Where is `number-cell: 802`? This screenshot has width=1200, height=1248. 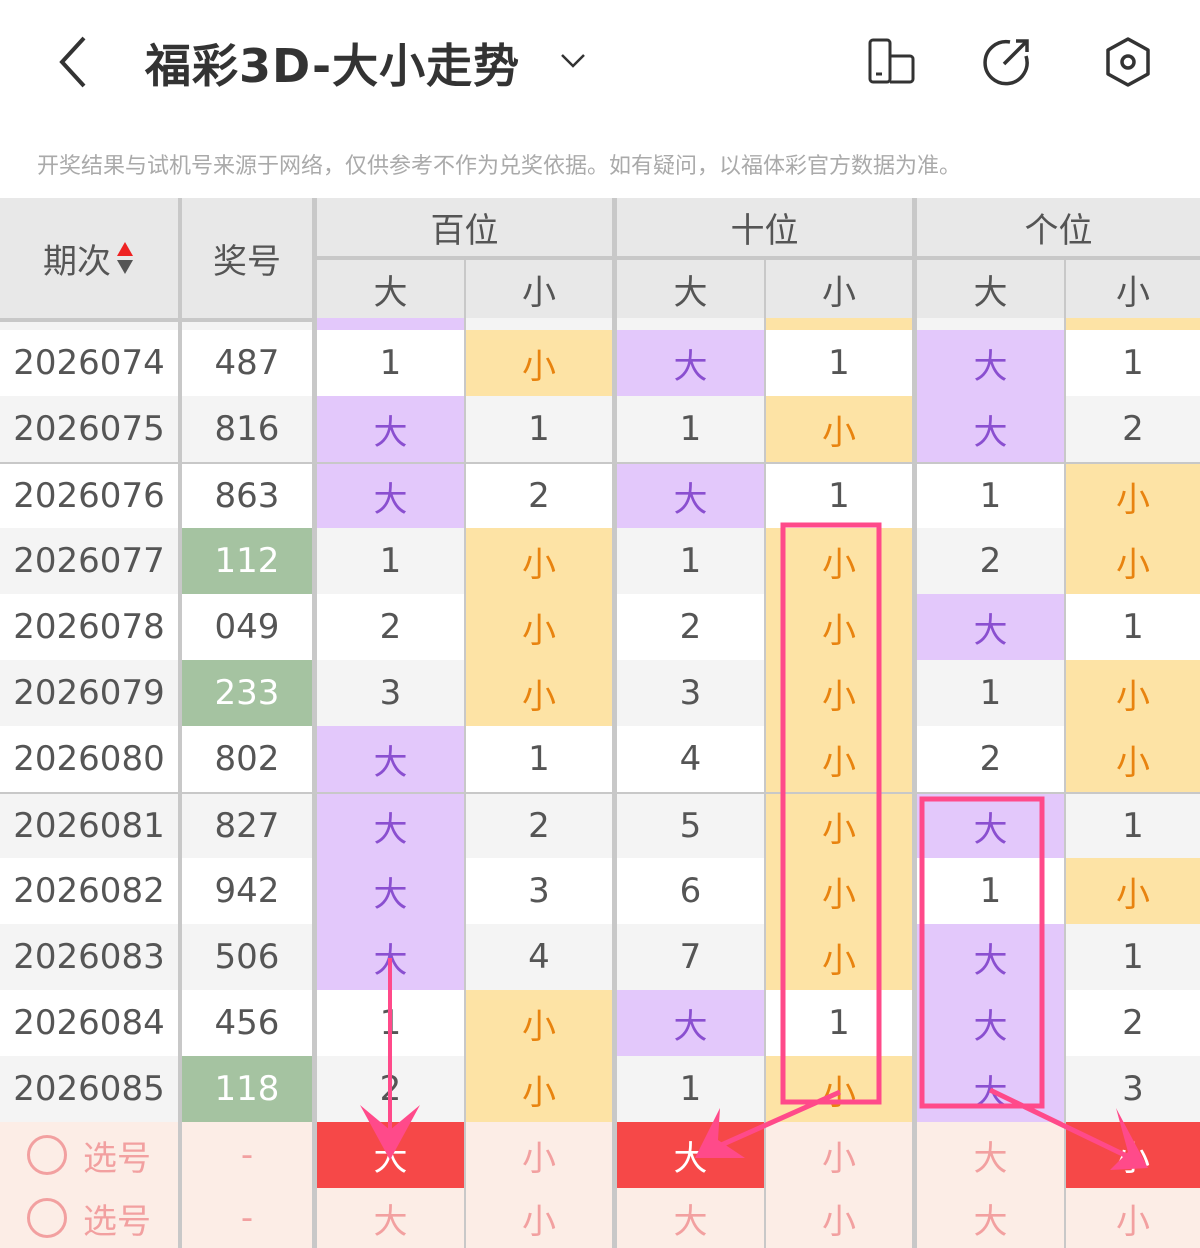
number-cell: 802 is located at coordinates (247, 759).